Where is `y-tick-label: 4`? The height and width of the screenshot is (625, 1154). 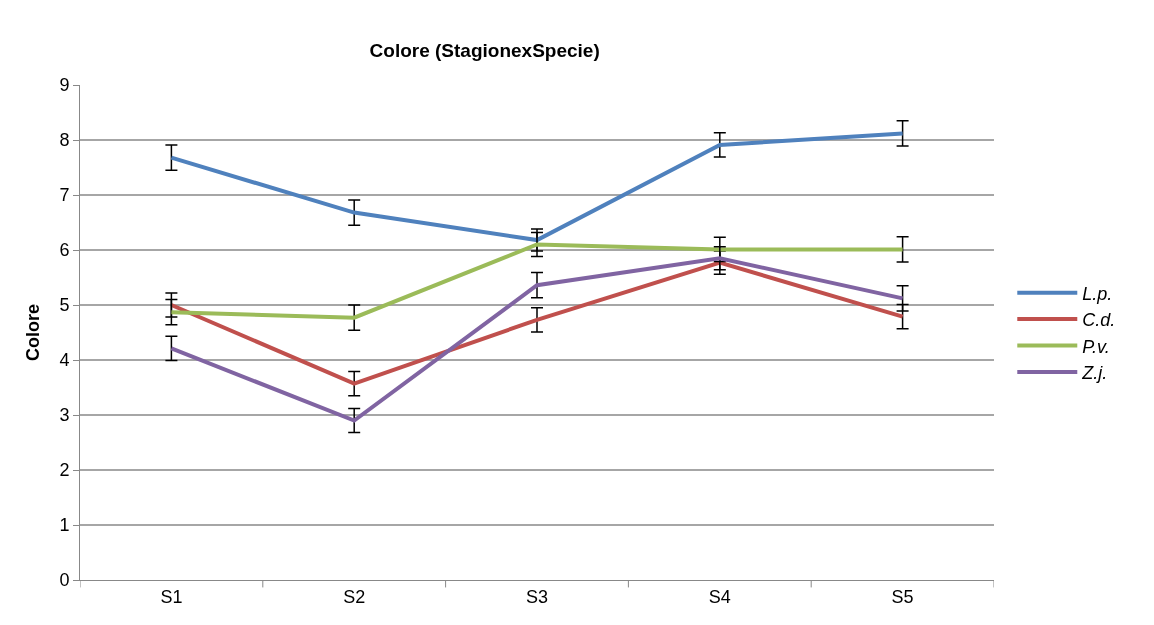 y-tick-label: 4 is located at coordinates (64, 360).